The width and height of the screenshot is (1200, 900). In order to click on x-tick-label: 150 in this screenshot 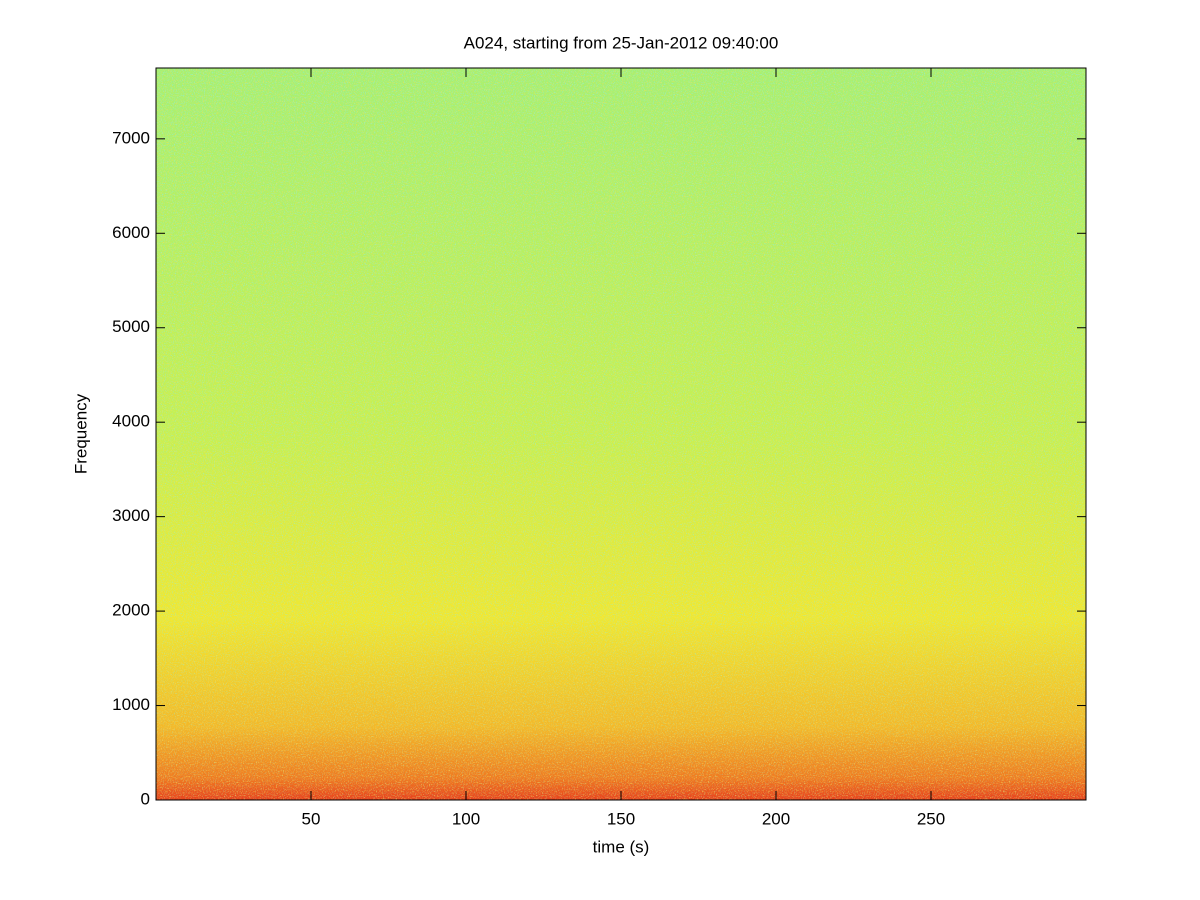, I will do `click(621, 818)`.